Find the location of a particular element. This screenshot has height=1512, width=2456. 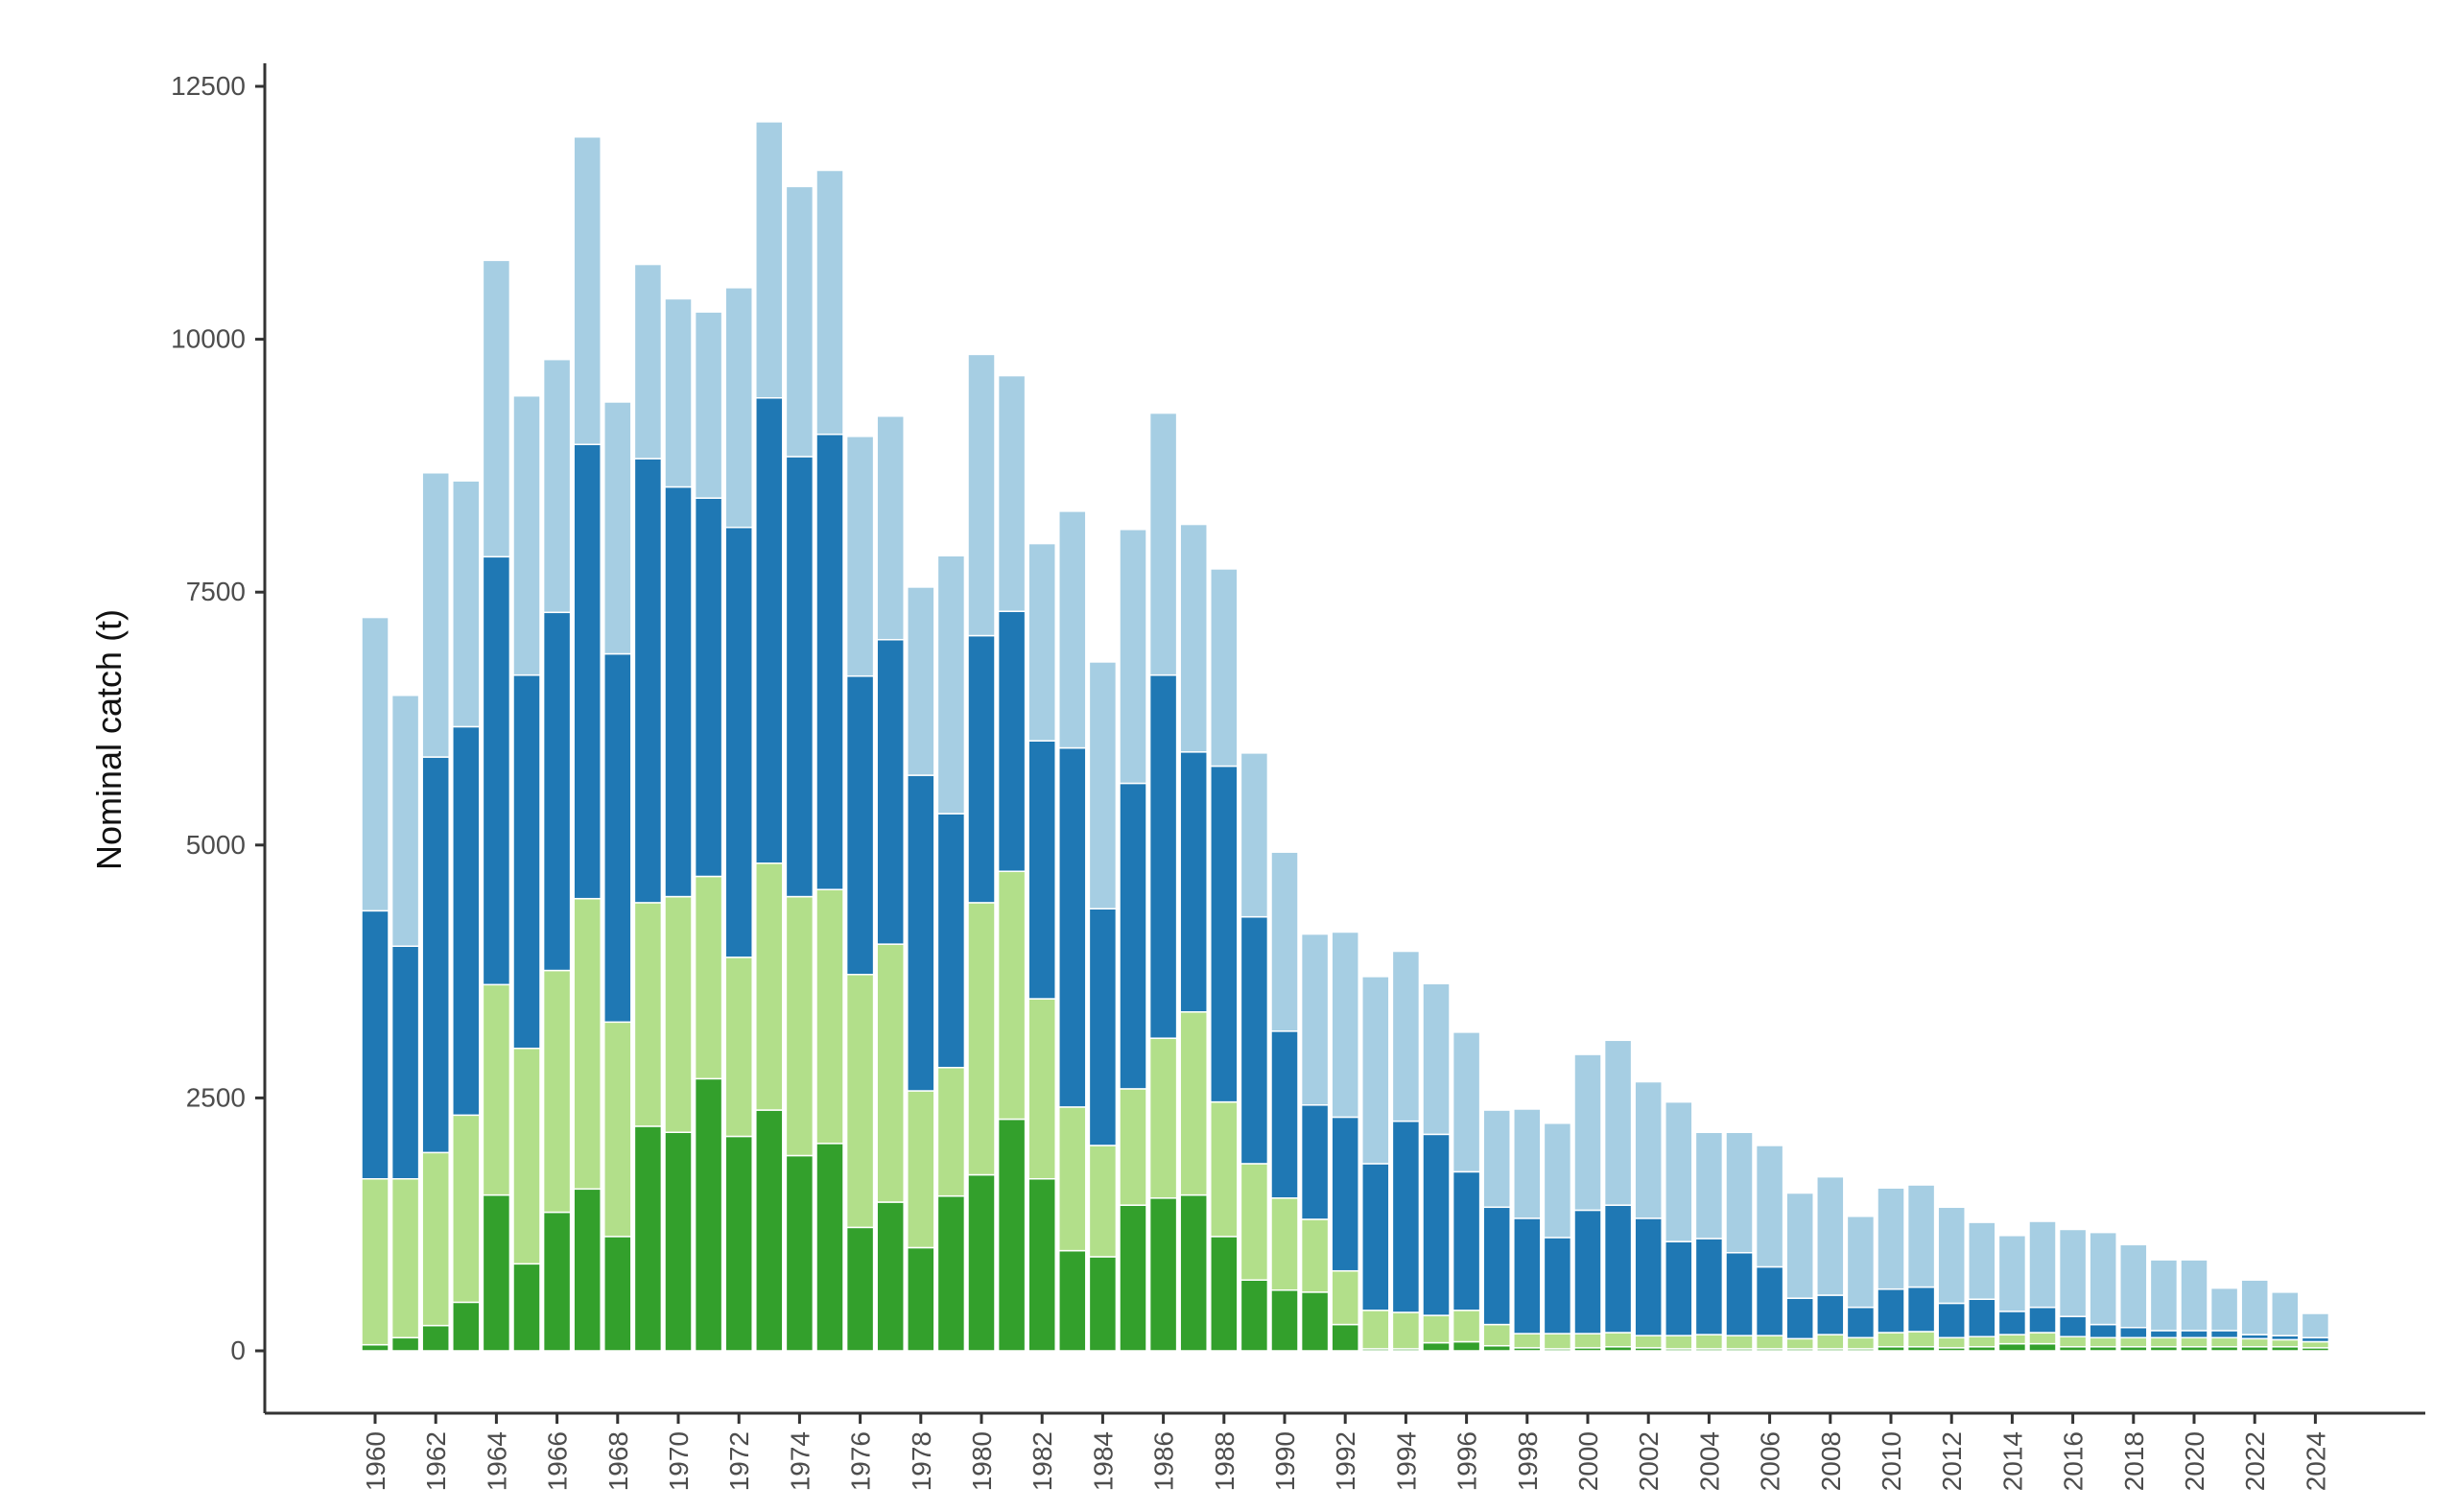

x-tick-label: 1996 is located at coordinates (1467, 1461).